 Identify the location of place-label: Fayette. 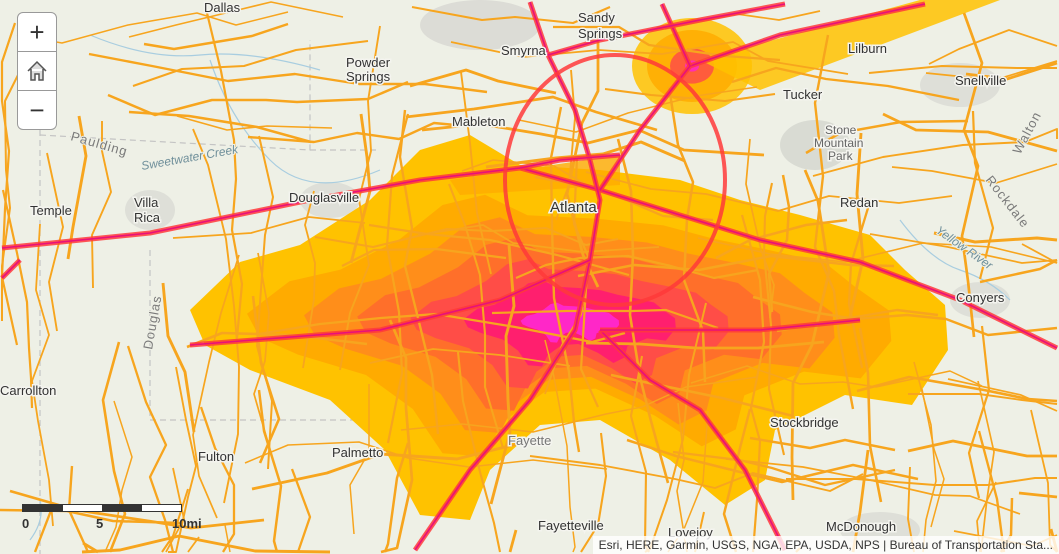
(529, 440).